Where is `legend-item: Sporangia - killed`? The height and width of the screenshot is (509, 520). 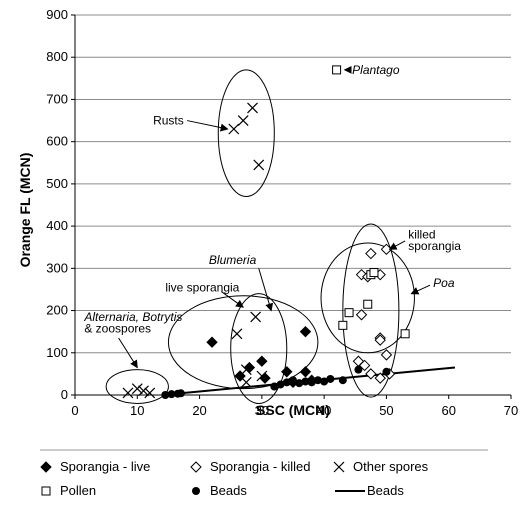
legend-item: Sporangia - killed is located at coordinates (250, 466).